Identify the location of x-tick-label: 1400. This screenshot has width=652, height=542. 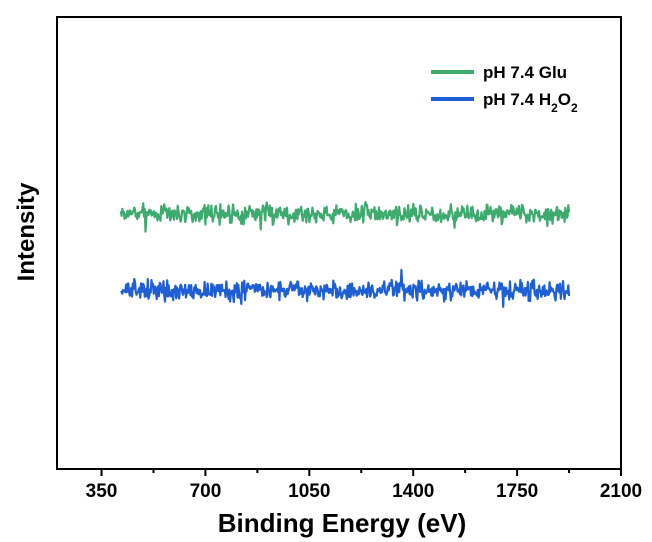
(413, 491).